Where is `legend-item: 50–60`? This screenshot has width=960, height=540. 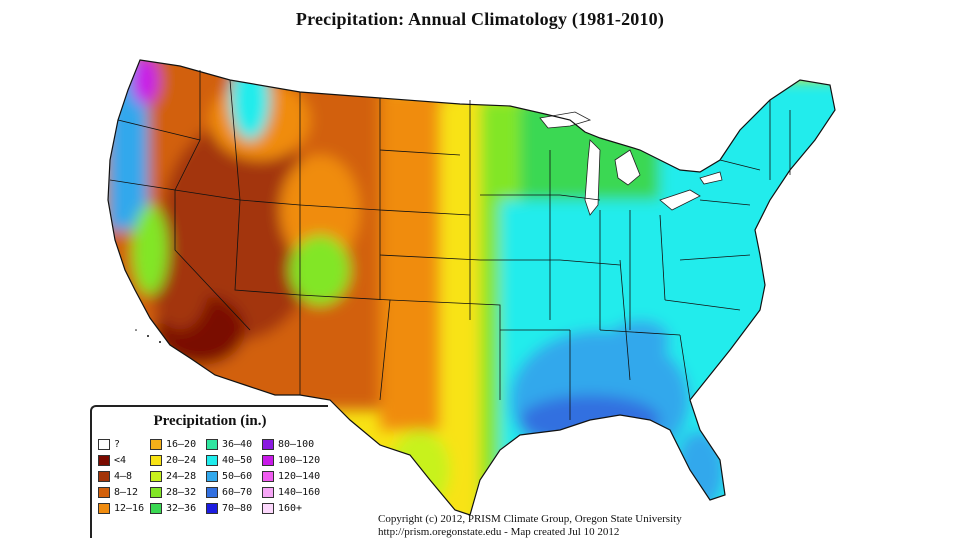
legend-item: 50–60 is located at coordinates (229, 476).